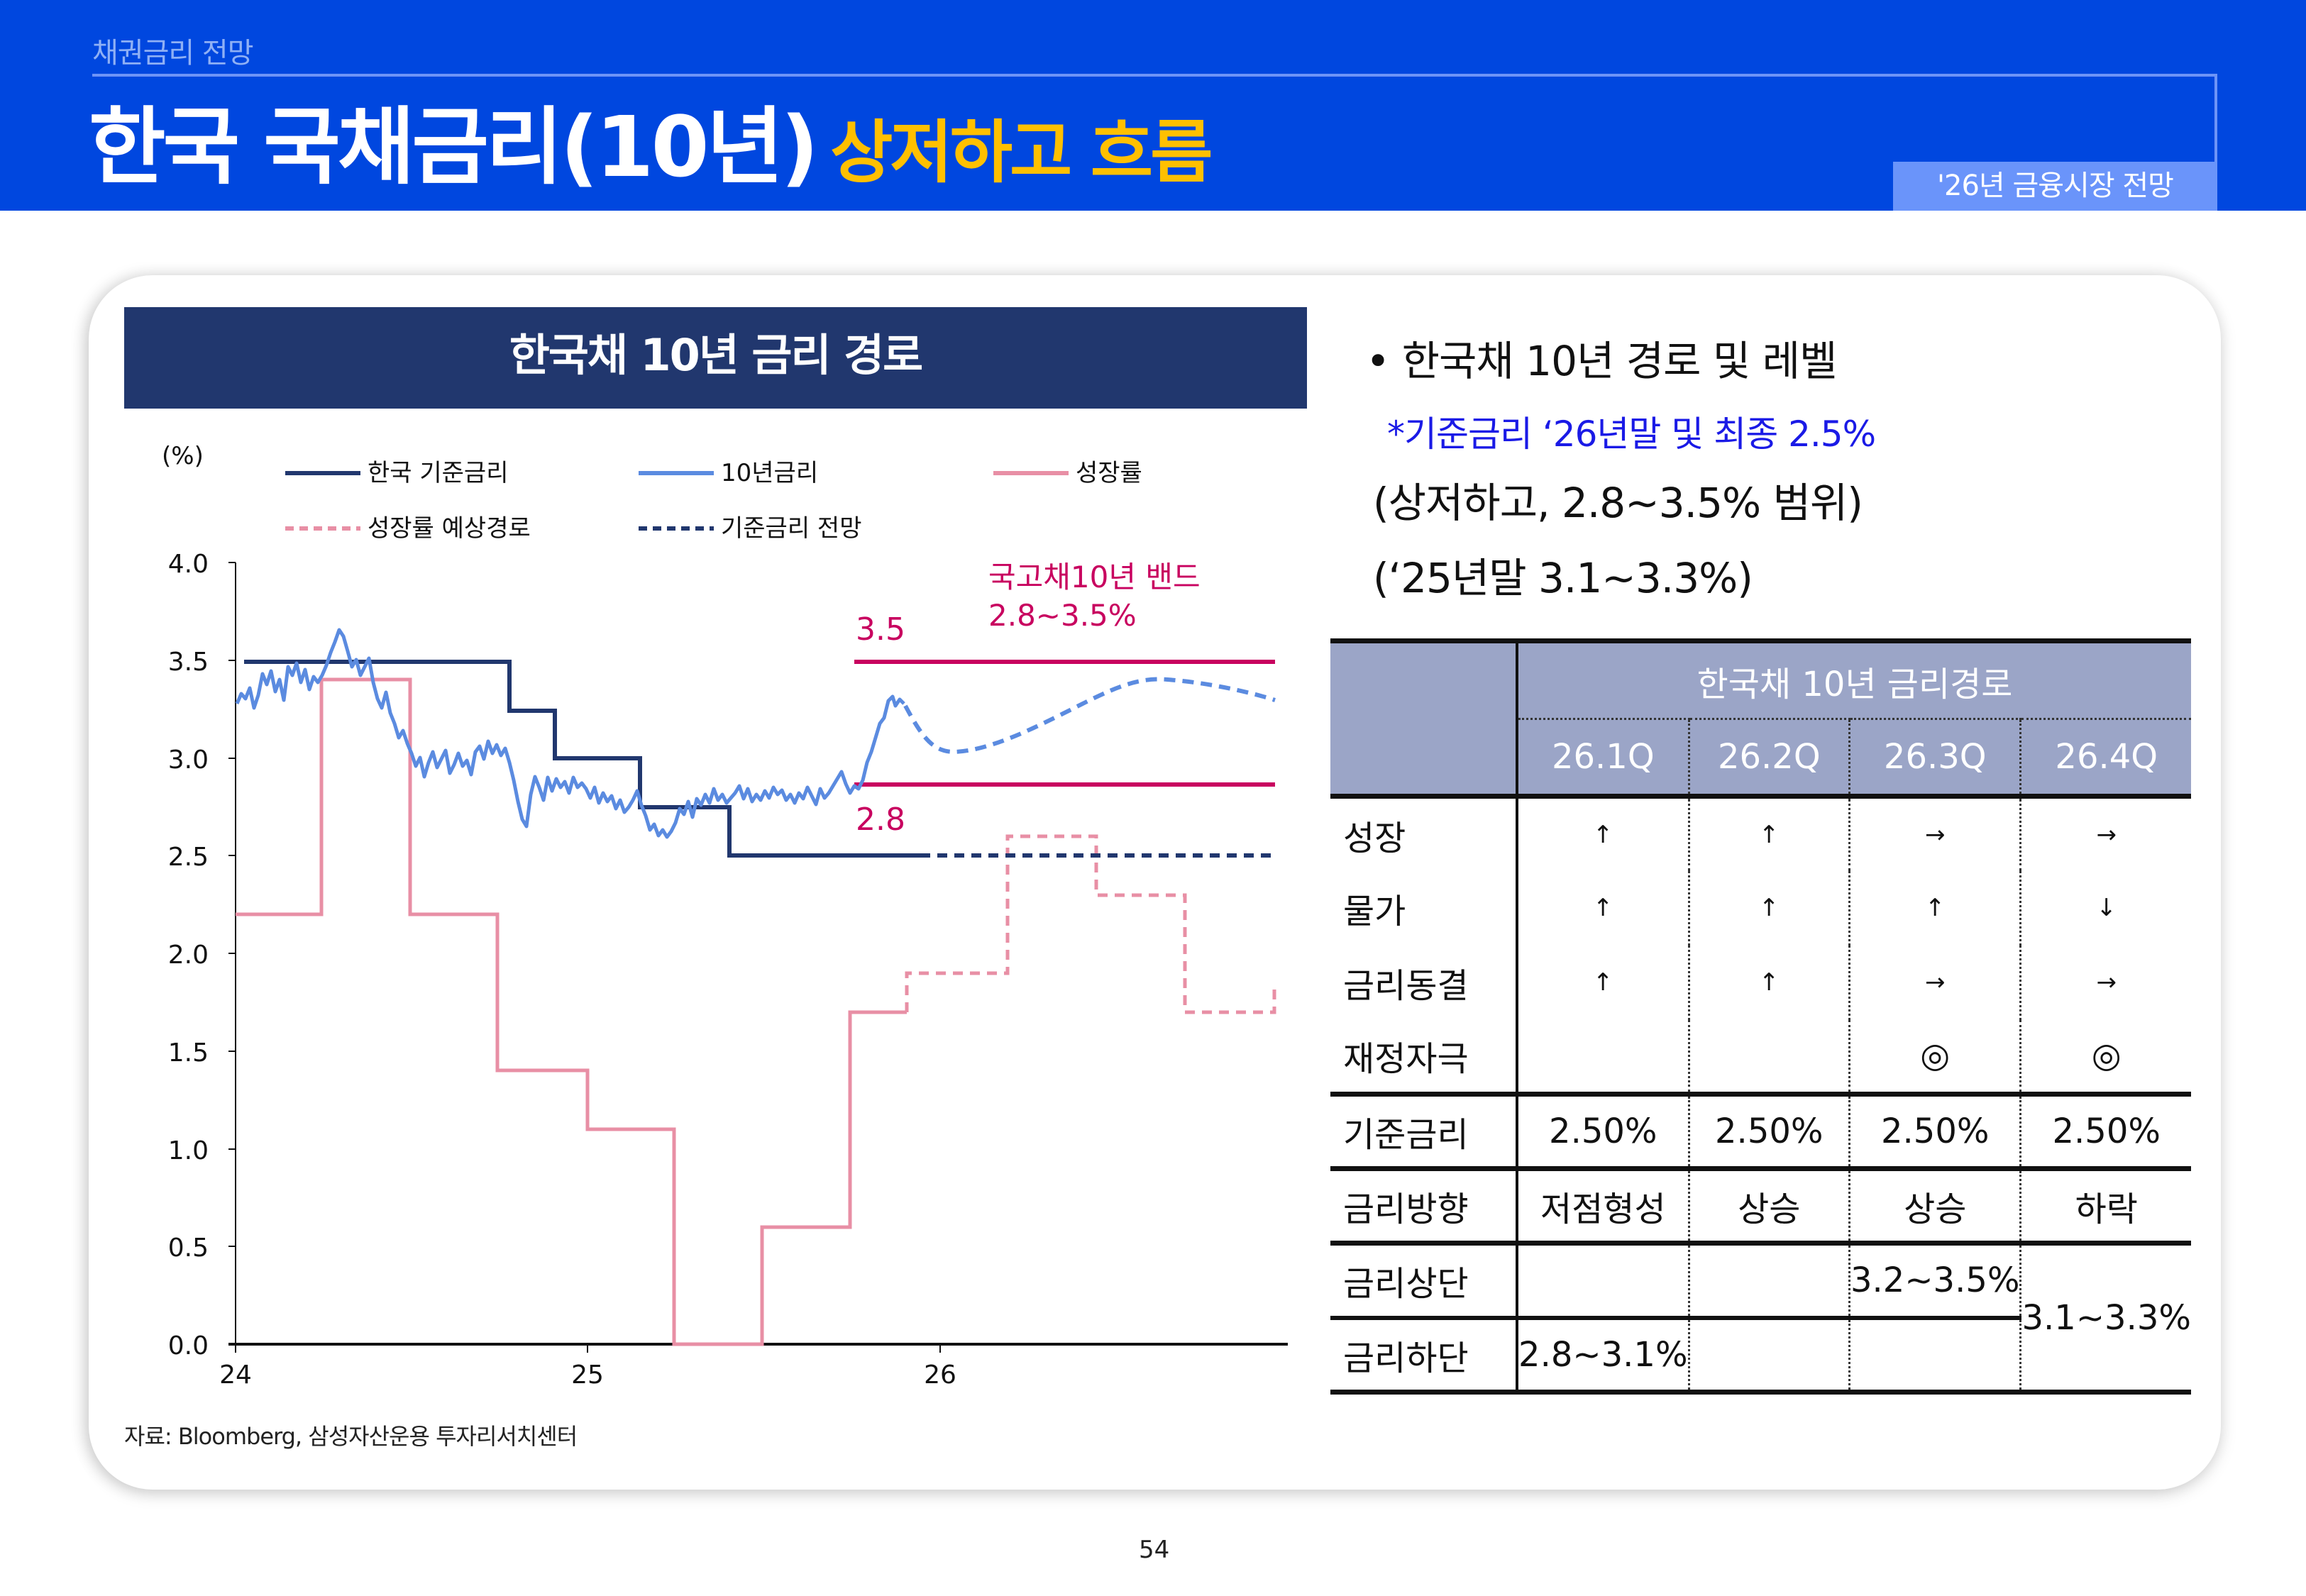 The image size is (2306, 1596). What do you see at coordinates (188, 565) in the screenshot?
I see `y-tick: 4.0` at bounding box center [188, 565].